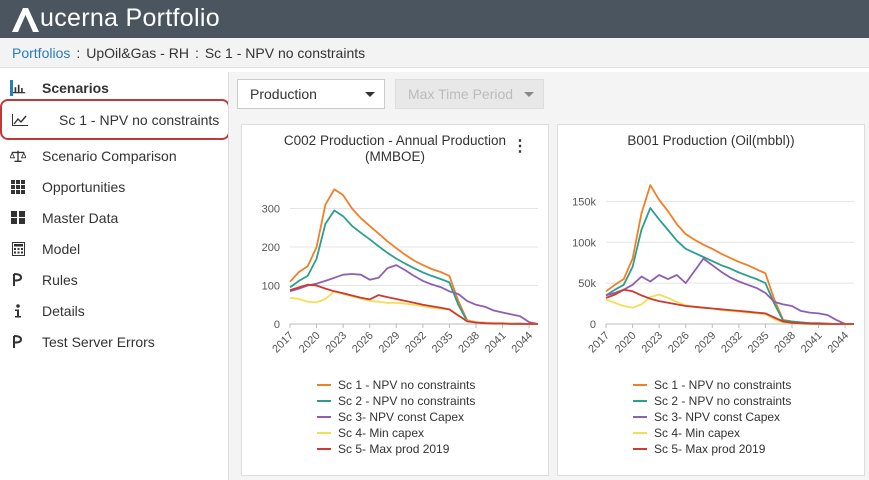 This screenshot has width=869, height=480. Describe the element at coordinates (98, 341) in the screenshot. I see `sidebar-item-label: Test Server Errors` at that location.